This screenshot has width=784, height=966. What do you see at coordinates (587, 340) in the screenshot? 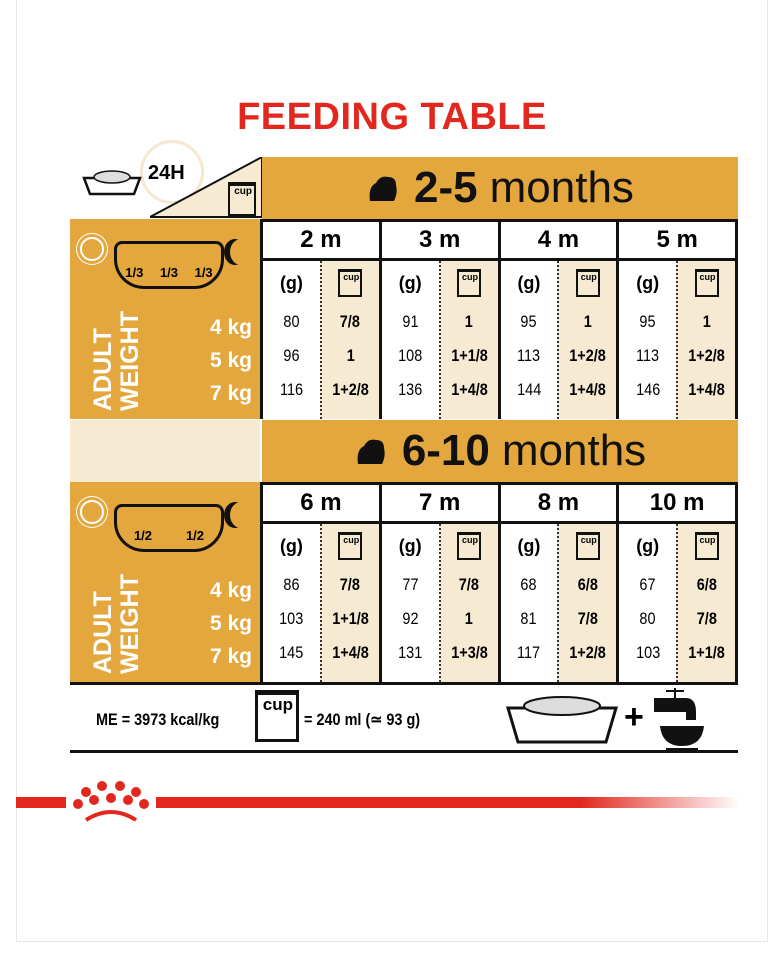
I see `cups-column: cup 1 1+2/8 1+4/8` at bounding box center [587, 340].